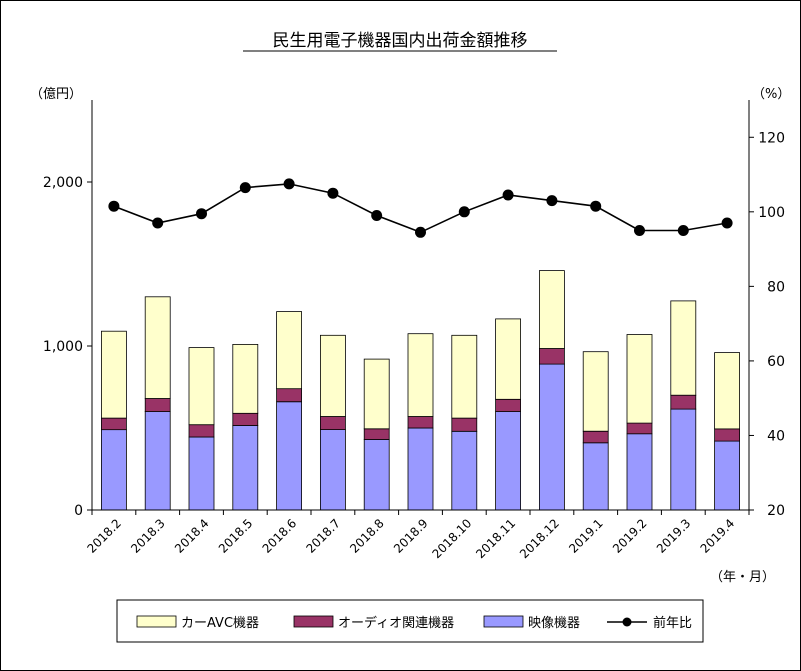  I want to click on point-yoy-2019.1, so click(596, 206).